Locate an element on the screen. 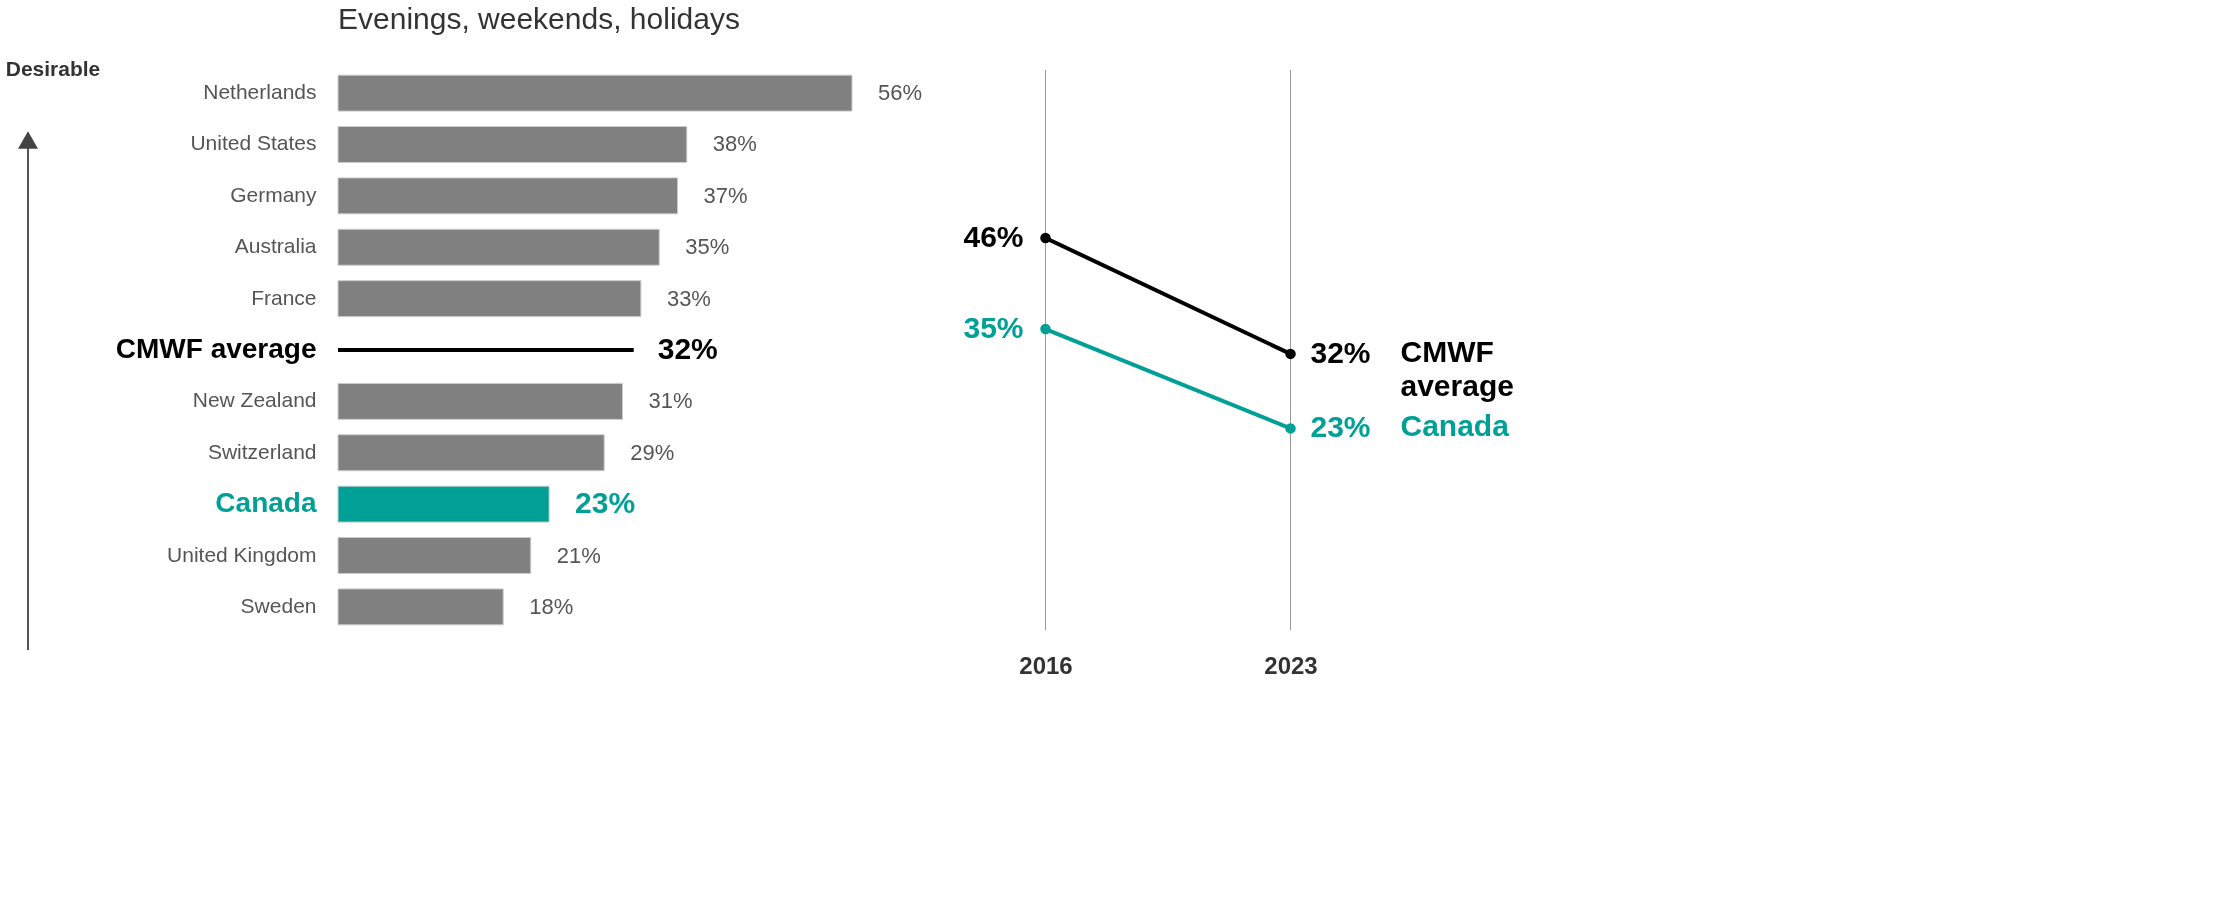 Image resolution: width=2233 pixels, height=906 pixels. data-label: 18% is located at coordinates (551, 606).